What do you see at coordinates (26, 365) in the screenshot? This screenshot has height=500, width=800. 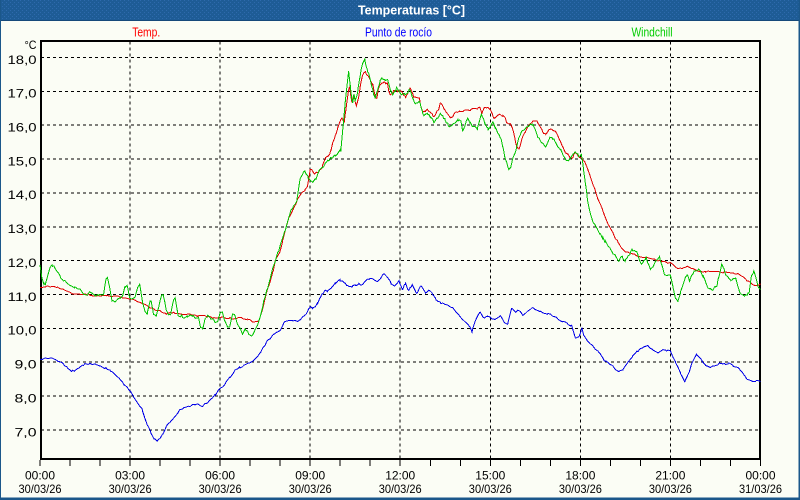 I see `svg-text: 9,0` at bounding box center [26, 365].